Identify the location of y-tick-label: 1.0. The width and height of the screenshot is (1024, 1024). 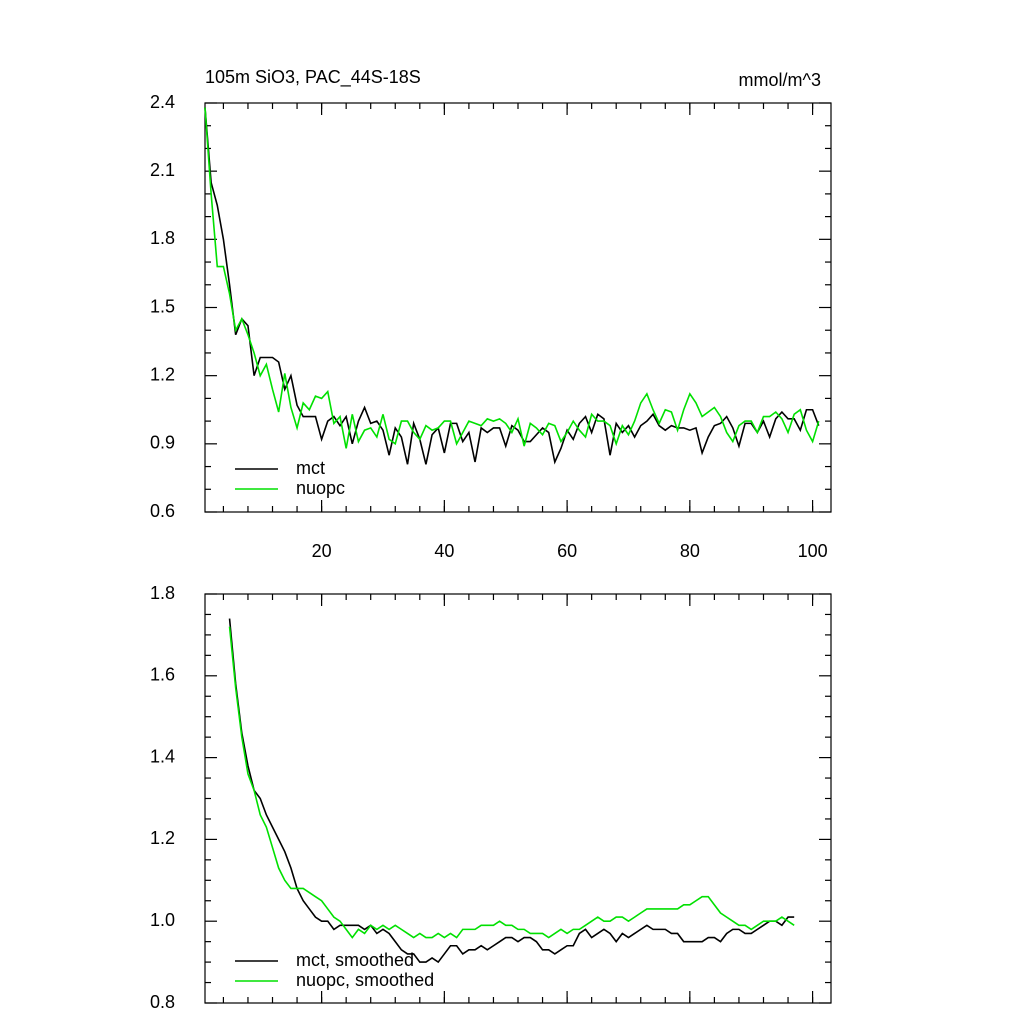
(162, 920).